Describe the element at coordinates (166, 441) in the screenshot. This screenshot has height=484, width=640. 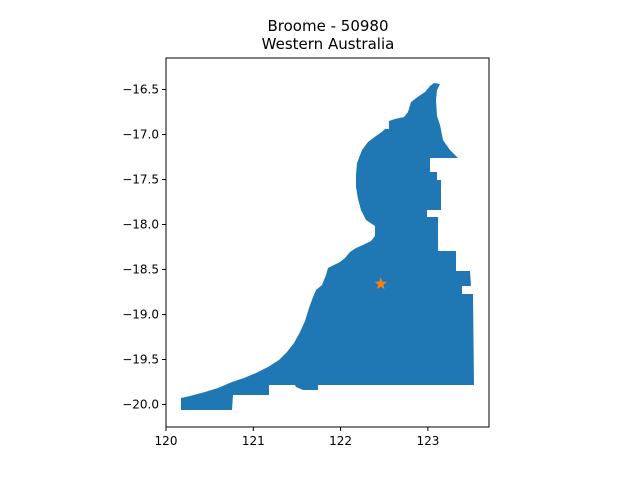
I see `x-tick-label: 120` at that location.